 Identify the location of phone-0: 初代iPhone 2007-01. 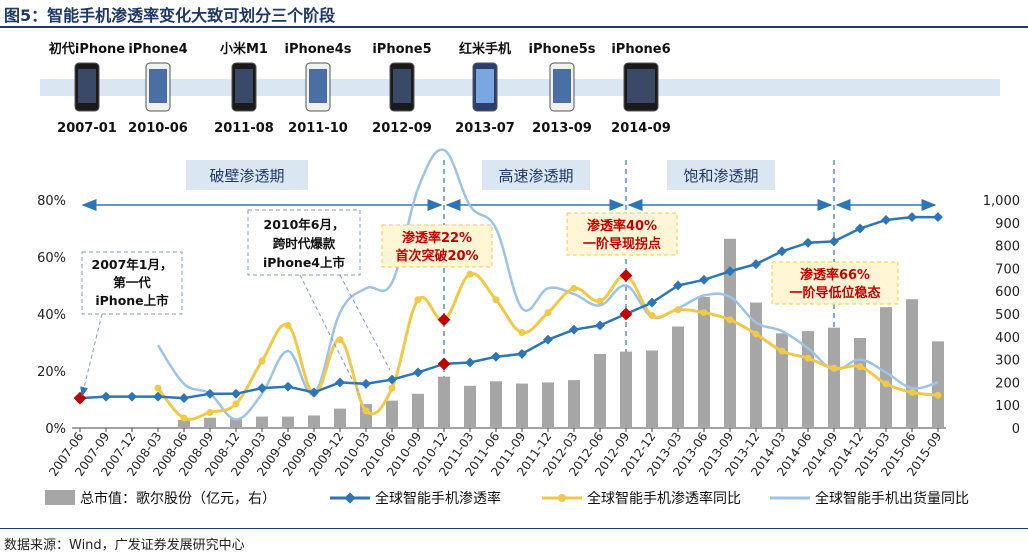
(87, 88).